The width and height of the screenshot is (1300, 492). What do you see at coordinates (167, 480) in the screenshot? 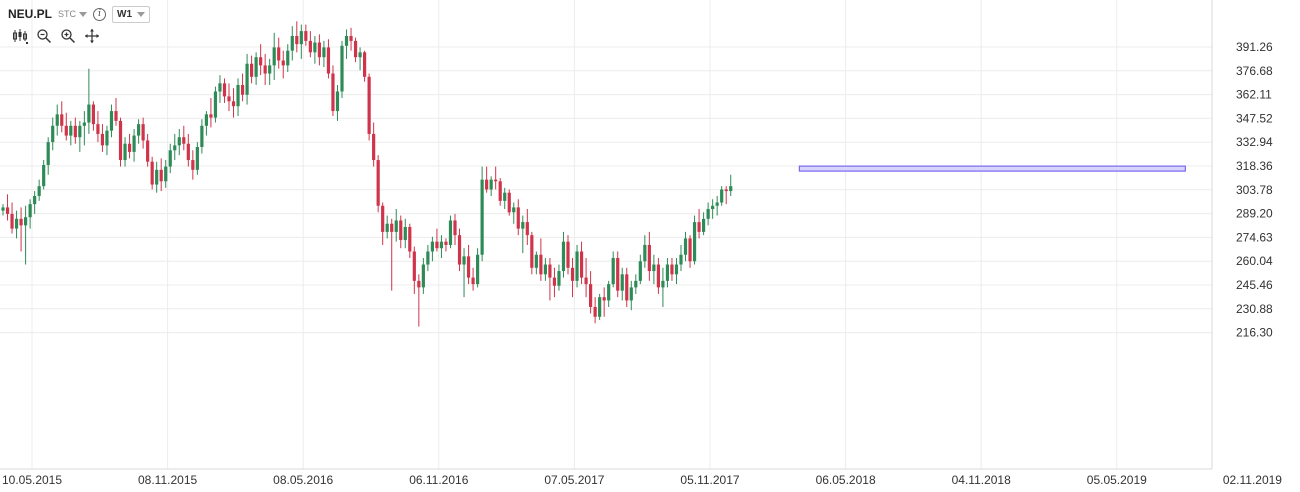
I see `x-tick-label: 08.11.2015` at bounding box center [167, 480].